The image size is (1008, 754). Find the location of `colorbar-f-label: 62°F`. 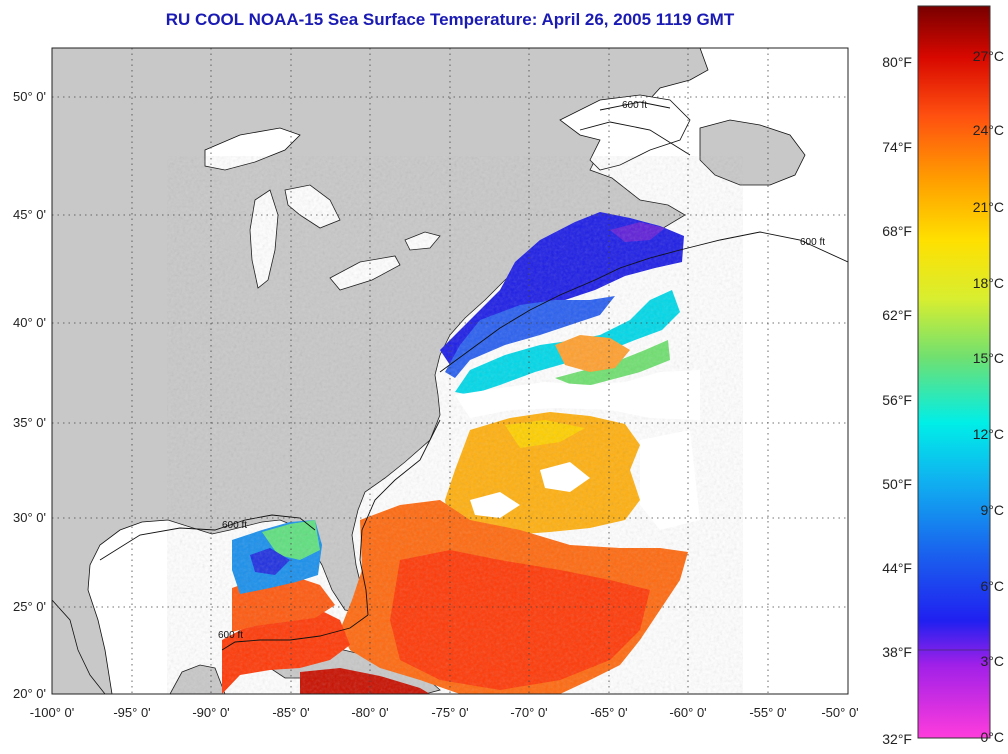

colorbar-f-label: 62°F is located at coordinates (897, 315).